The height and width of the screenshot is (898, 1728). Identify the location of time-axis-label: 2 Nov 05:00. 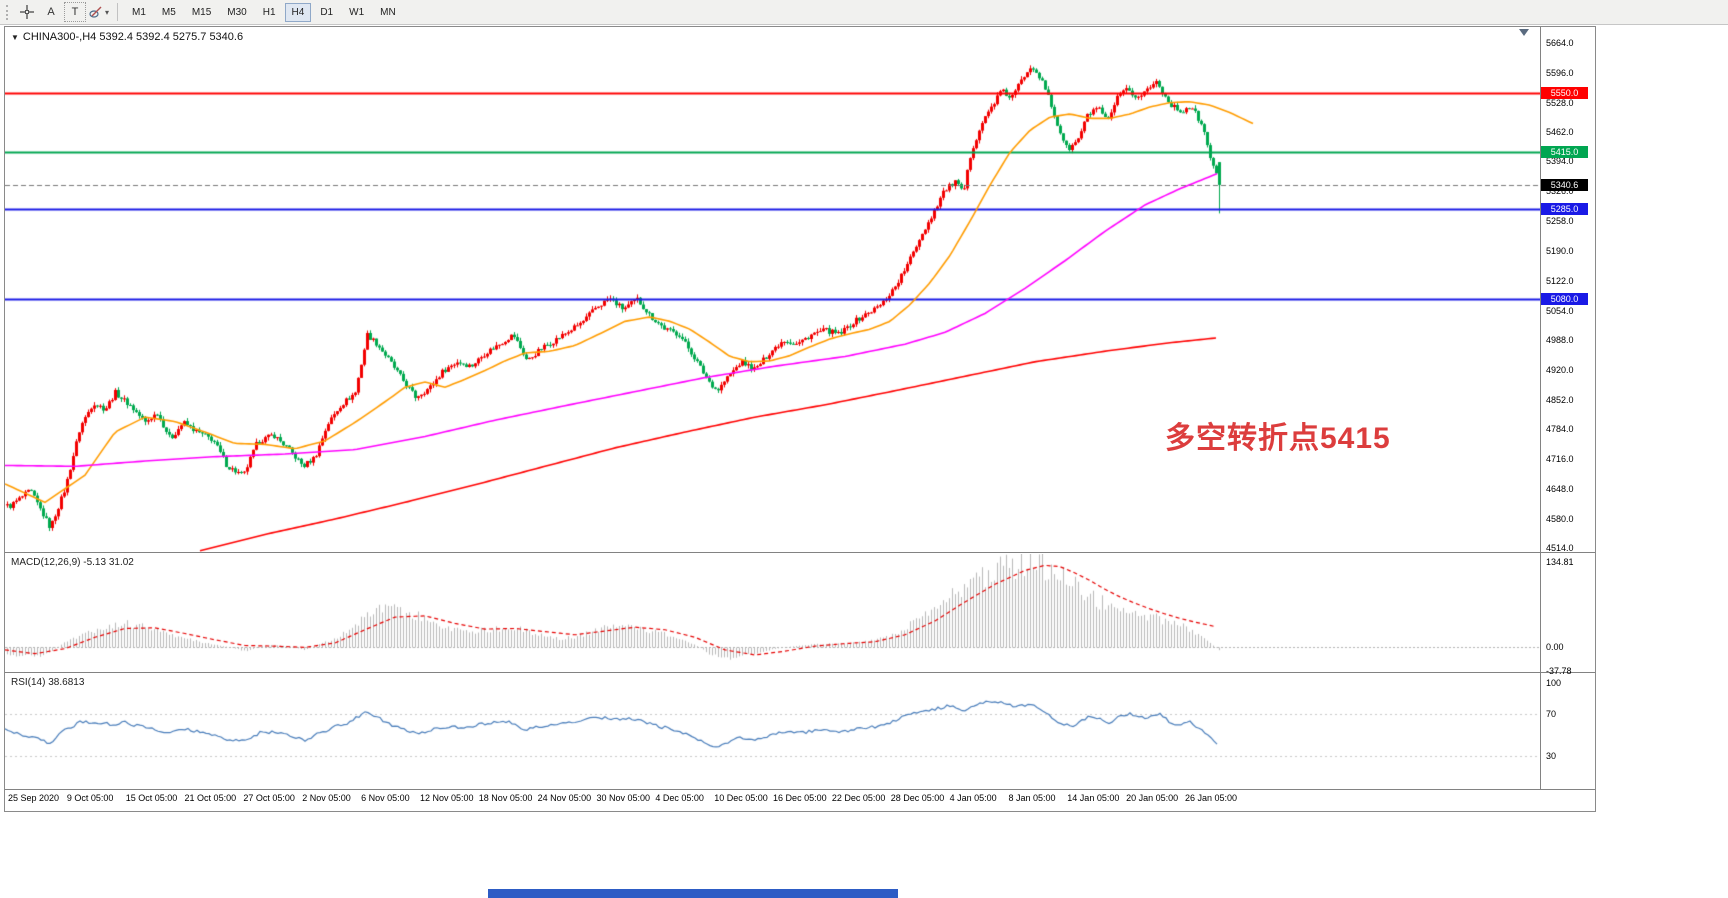
(326, 798).